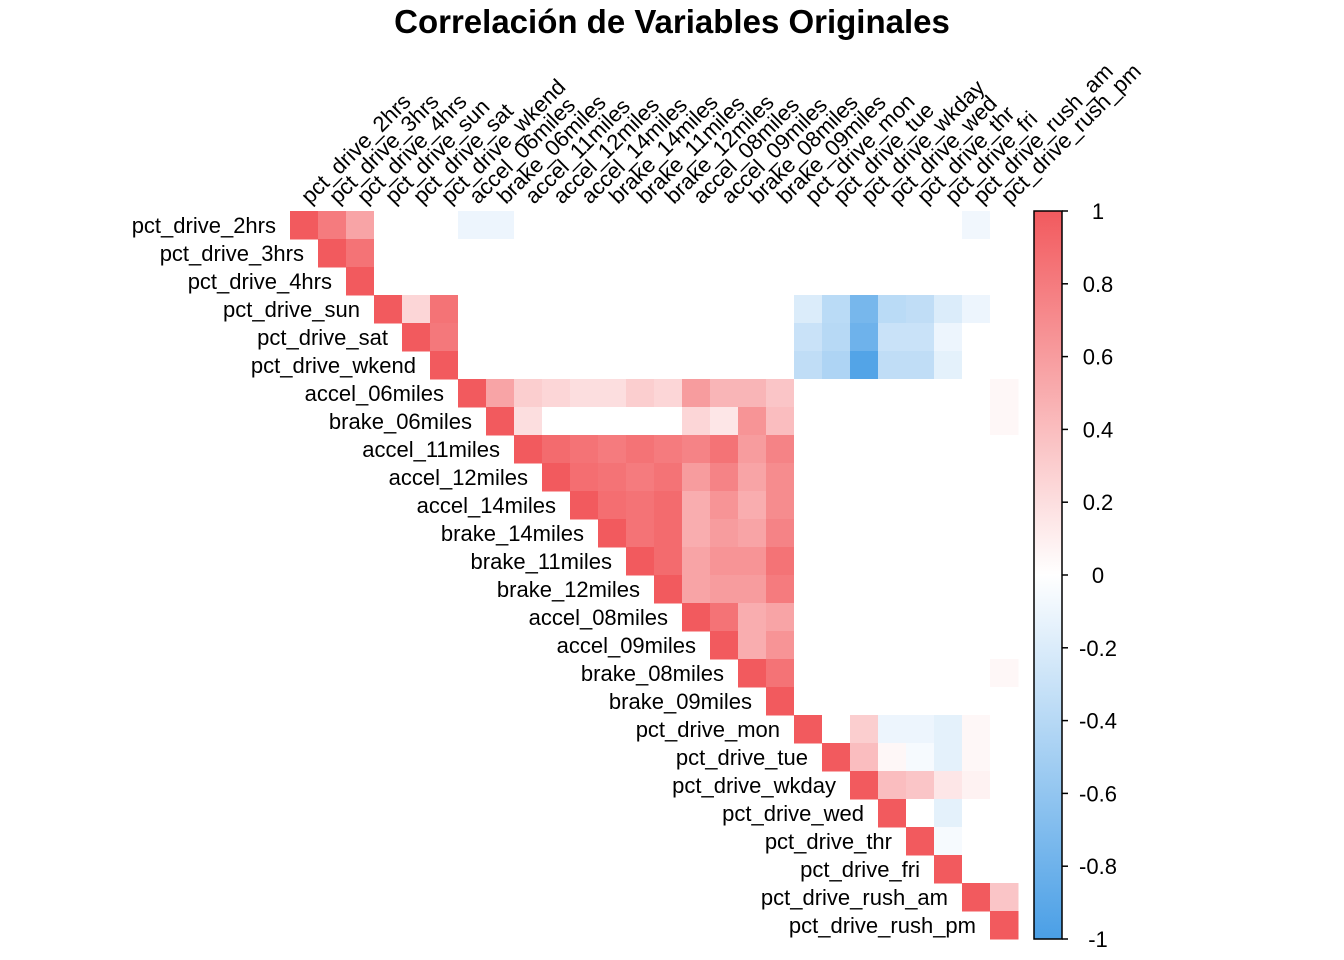 The width and height of the screenshot is (1344, 960). What do you see at coordinates (500, 309) in the screenshot?
I see `cell-pct_drive_sun-brake_06miles` at bounding box center [500, 309].